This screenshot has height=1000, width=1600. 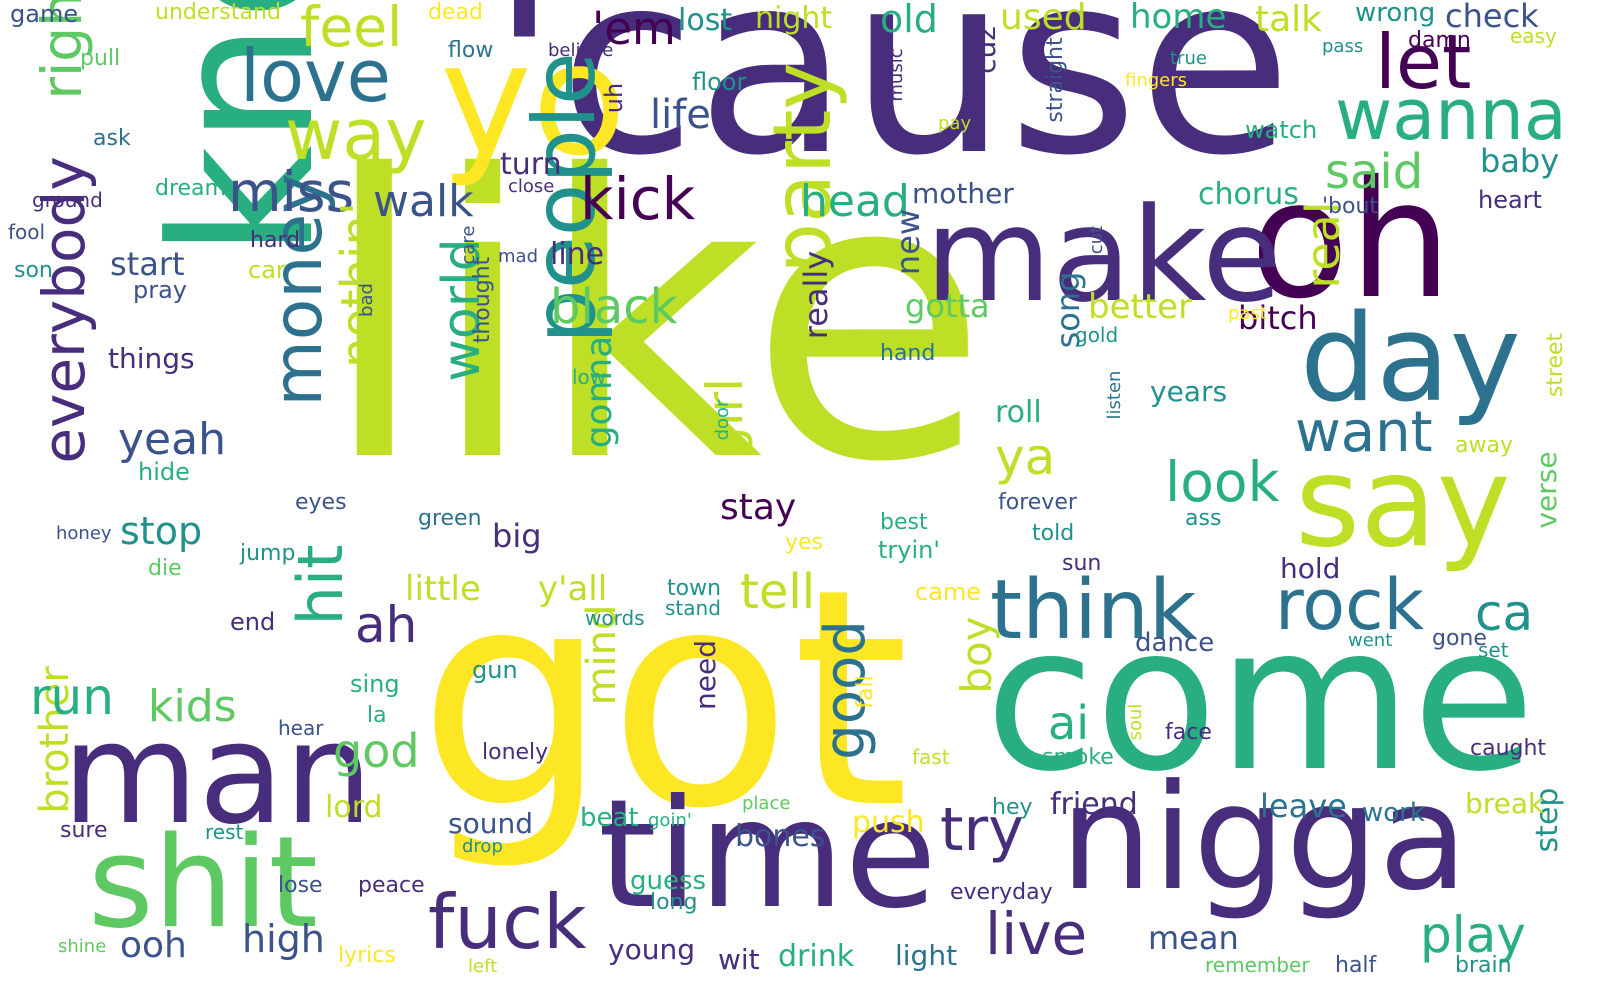 I want to click on word-cloud-word: came, so click(x=948, y=592).